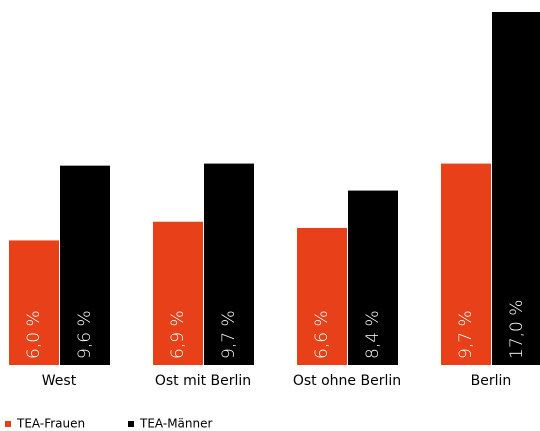 This screenshot has width=540, height=431. What do you see at coordinates (203, 381) in the screenshot?
I see `x-tick-label: Ost mit Berlin` at bounding box center [203, 381].